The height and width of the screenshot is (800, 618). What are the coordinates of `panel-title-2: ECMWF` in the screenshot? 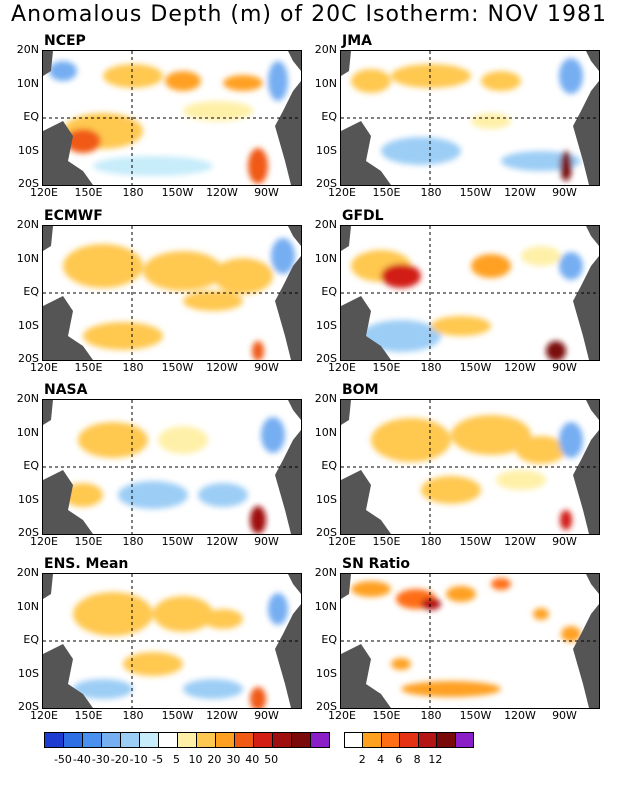 It's located at (73, 216).